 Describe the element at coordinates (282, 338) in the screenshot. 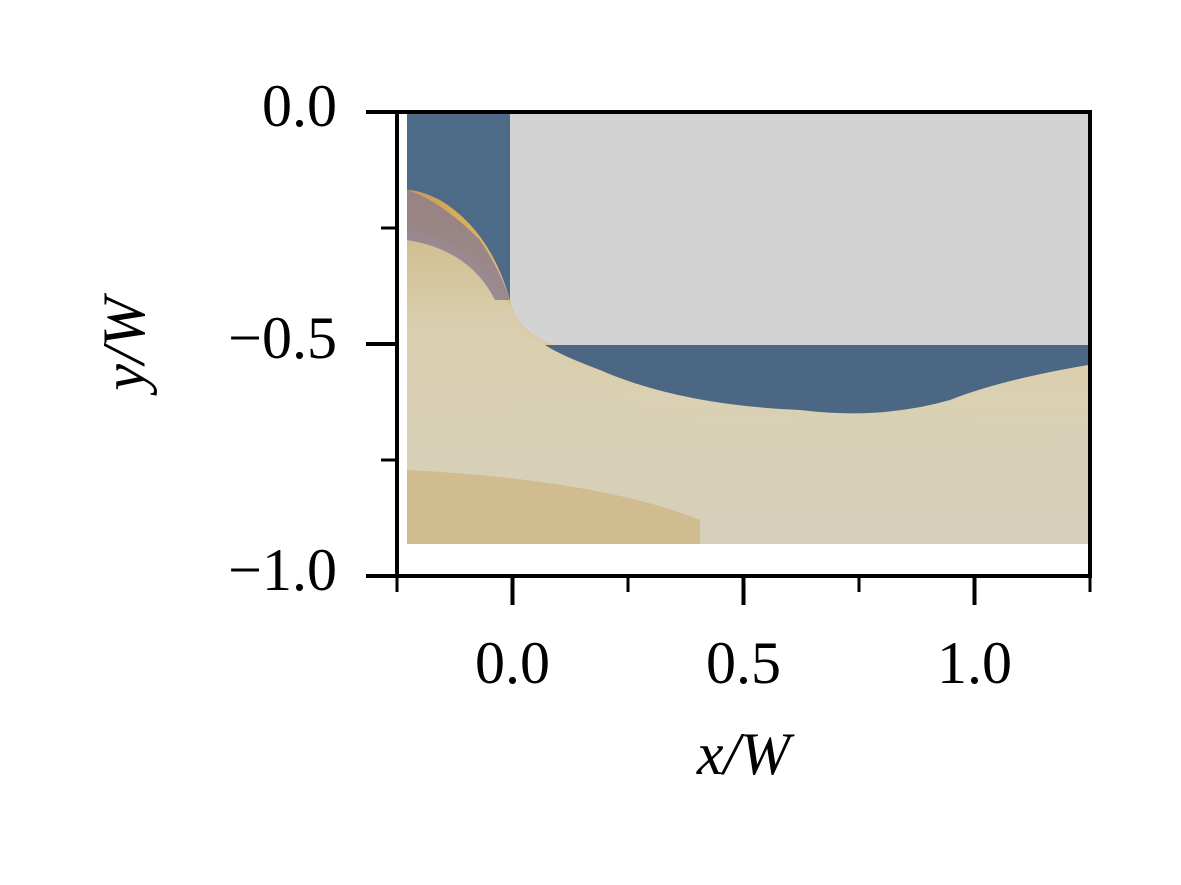

I see `y-tick-label: −0.5` at that location.